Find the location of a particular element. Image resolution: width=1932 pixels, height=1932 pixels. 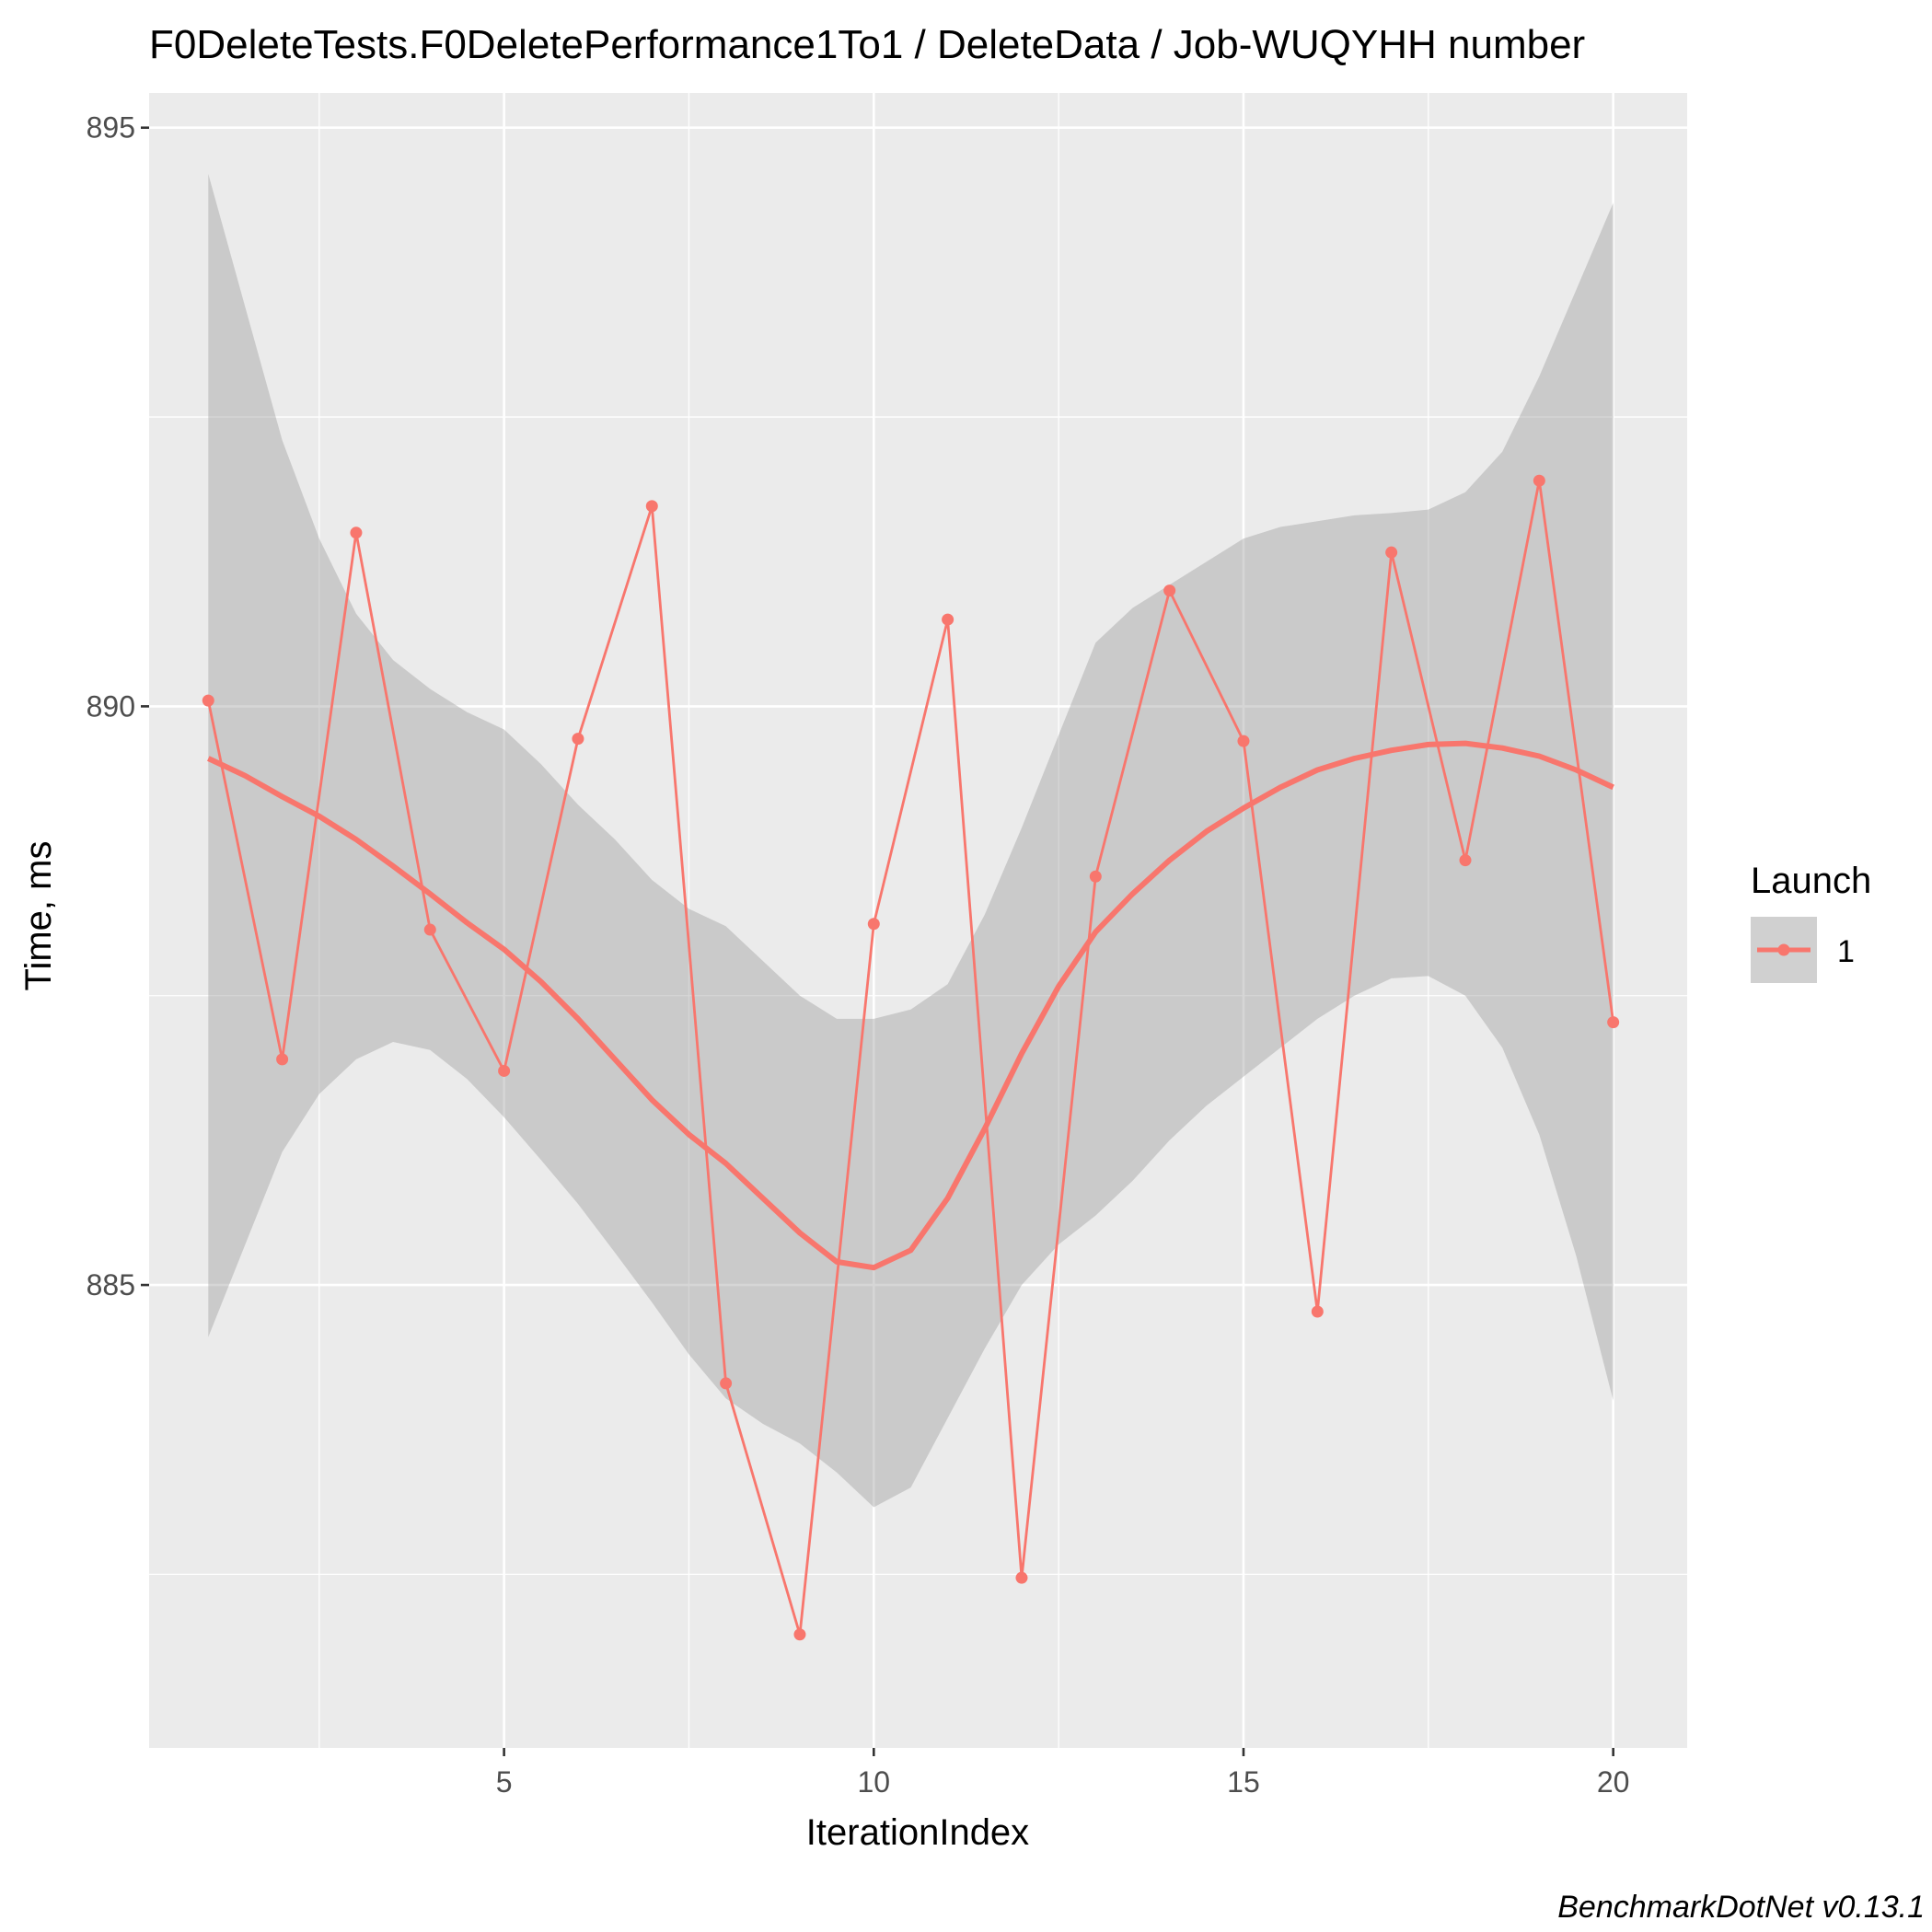

y-axis-label: Time, ms is located at coordinates (38, 916).